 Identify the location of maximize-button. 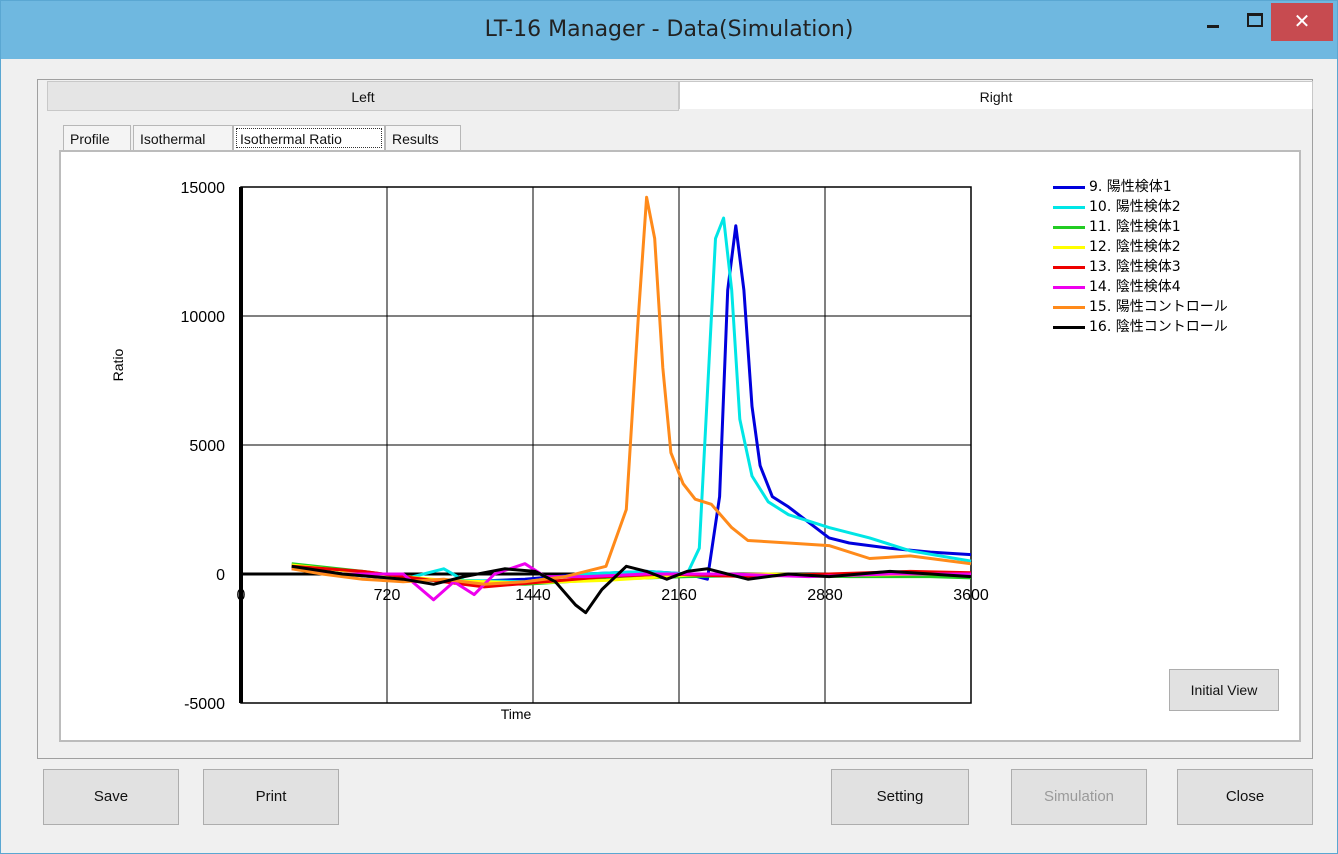
(1255, 22).